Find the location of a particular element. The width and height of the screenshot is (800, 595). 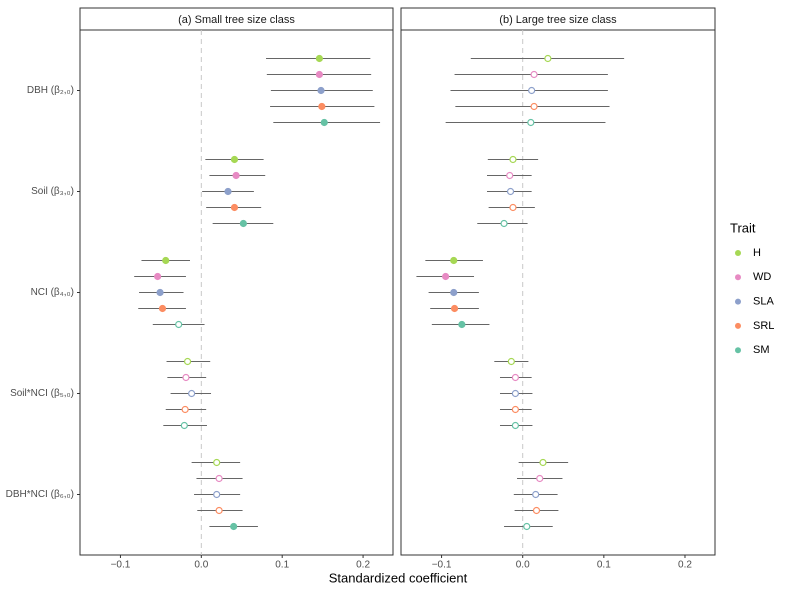

y-tick-label: DBH (β₂,₀) is located at coordinates (50, 90).